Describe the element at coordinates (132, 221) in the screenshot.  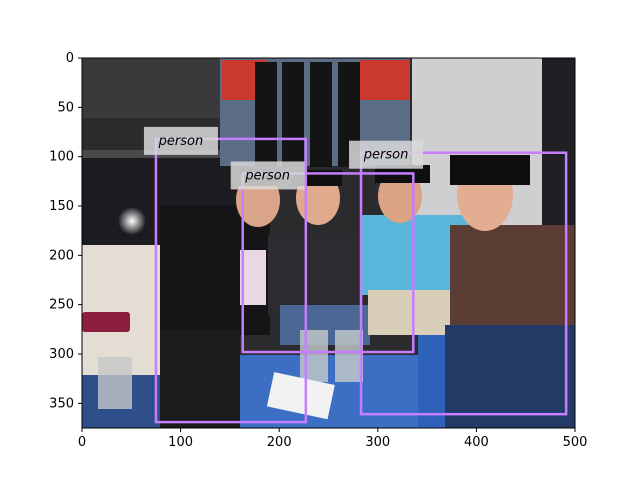
I see `light` at that location.